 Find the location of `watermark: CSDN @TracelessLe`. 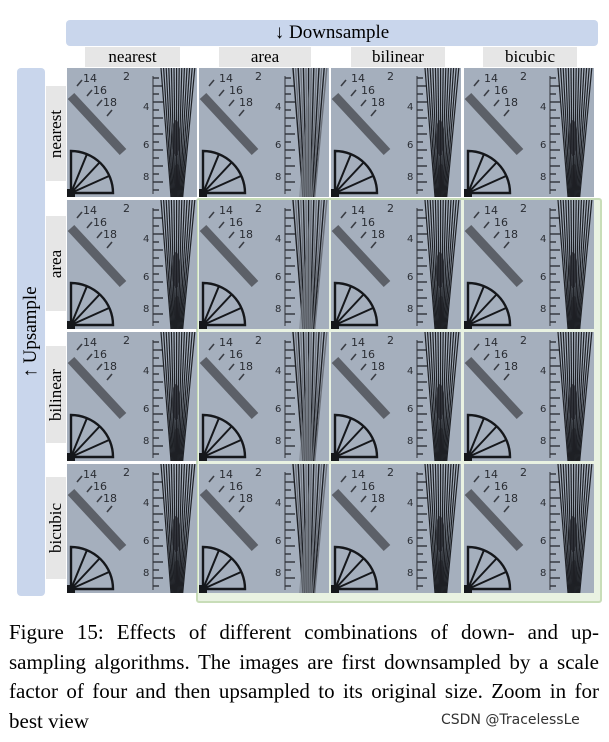

watermark: CSDN @TracelessLe is located at coordinates (510, 720).